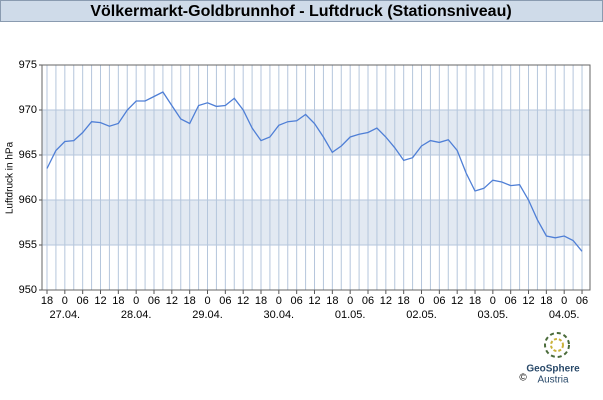  I want to click on copyright: ©, so click(523, 378).